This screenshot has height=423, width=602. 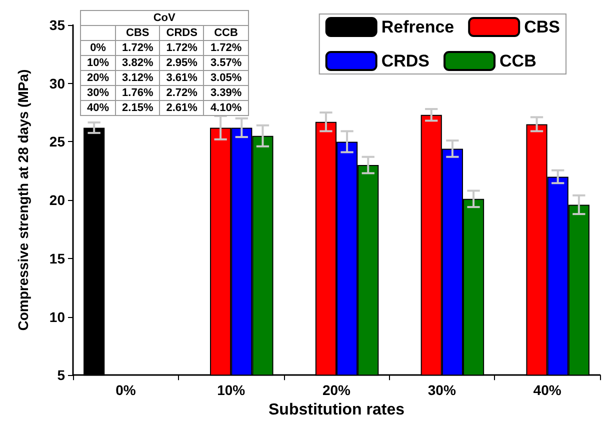 What do you see at coordinates (226, 108) in the screenshot?
I see `annotation: 4.10%` at bounding box center [226, 108].